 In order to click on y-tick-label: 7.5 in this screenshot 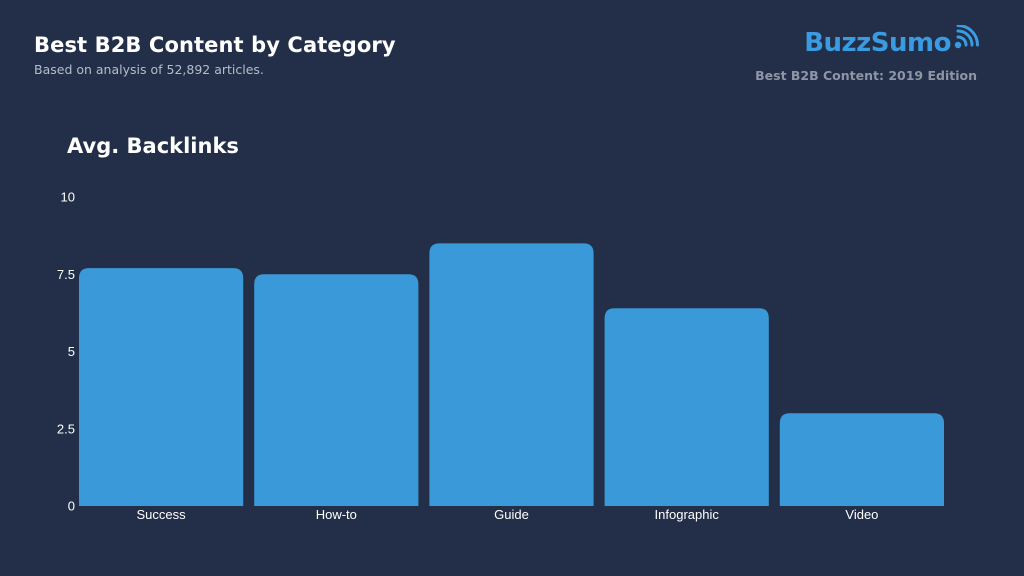, I will do `click(66, 274)`.